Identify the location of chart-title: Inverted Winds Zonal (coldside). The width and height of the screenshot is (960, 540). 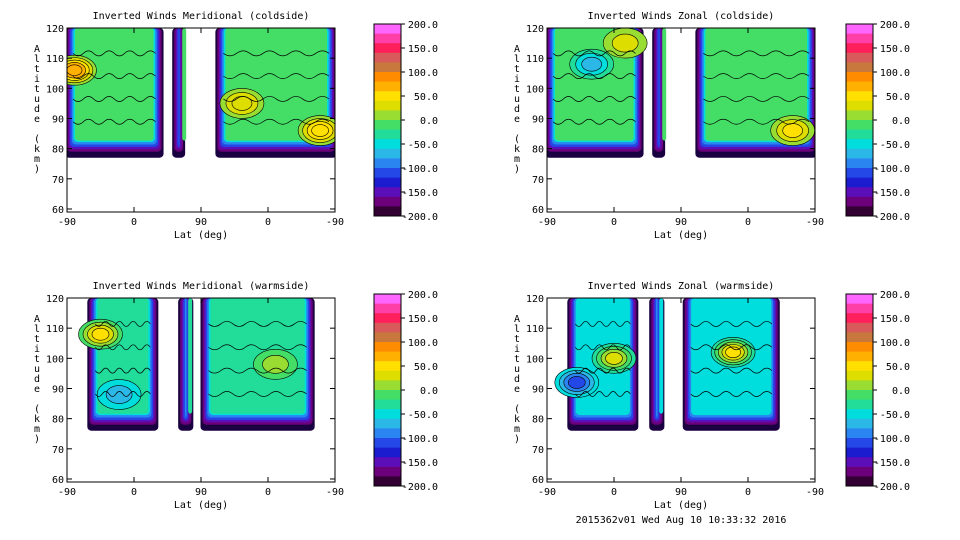
(681, 16).